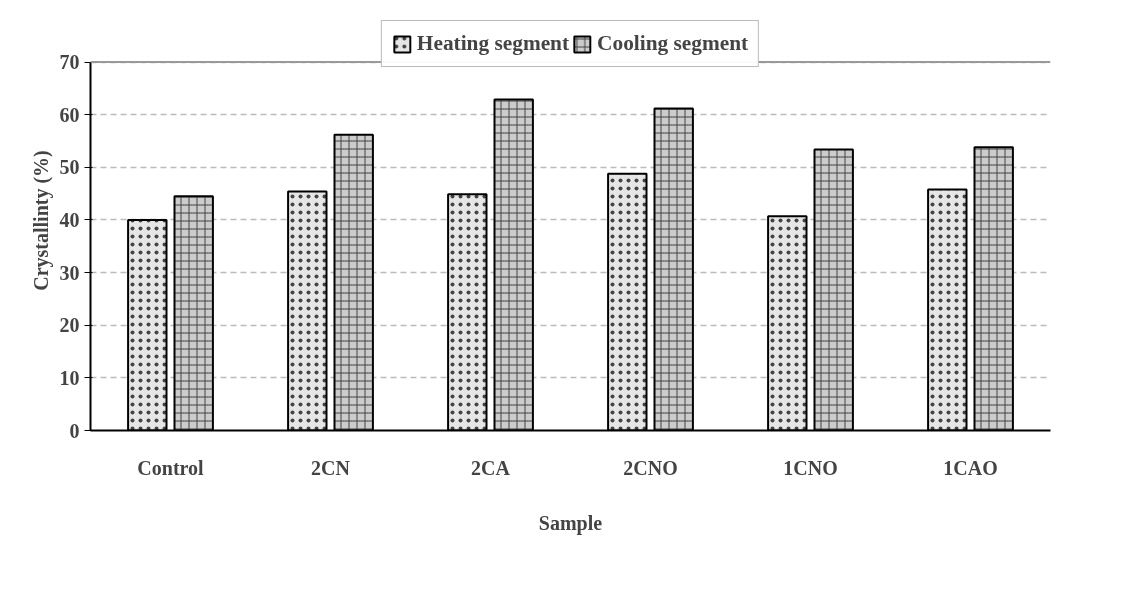 This screenshot has height=611, width=1123. What do you see at coordinates (69, 219) in the screenshot?
I see `y-tick-label: 40` at bounding box center [69, 219].